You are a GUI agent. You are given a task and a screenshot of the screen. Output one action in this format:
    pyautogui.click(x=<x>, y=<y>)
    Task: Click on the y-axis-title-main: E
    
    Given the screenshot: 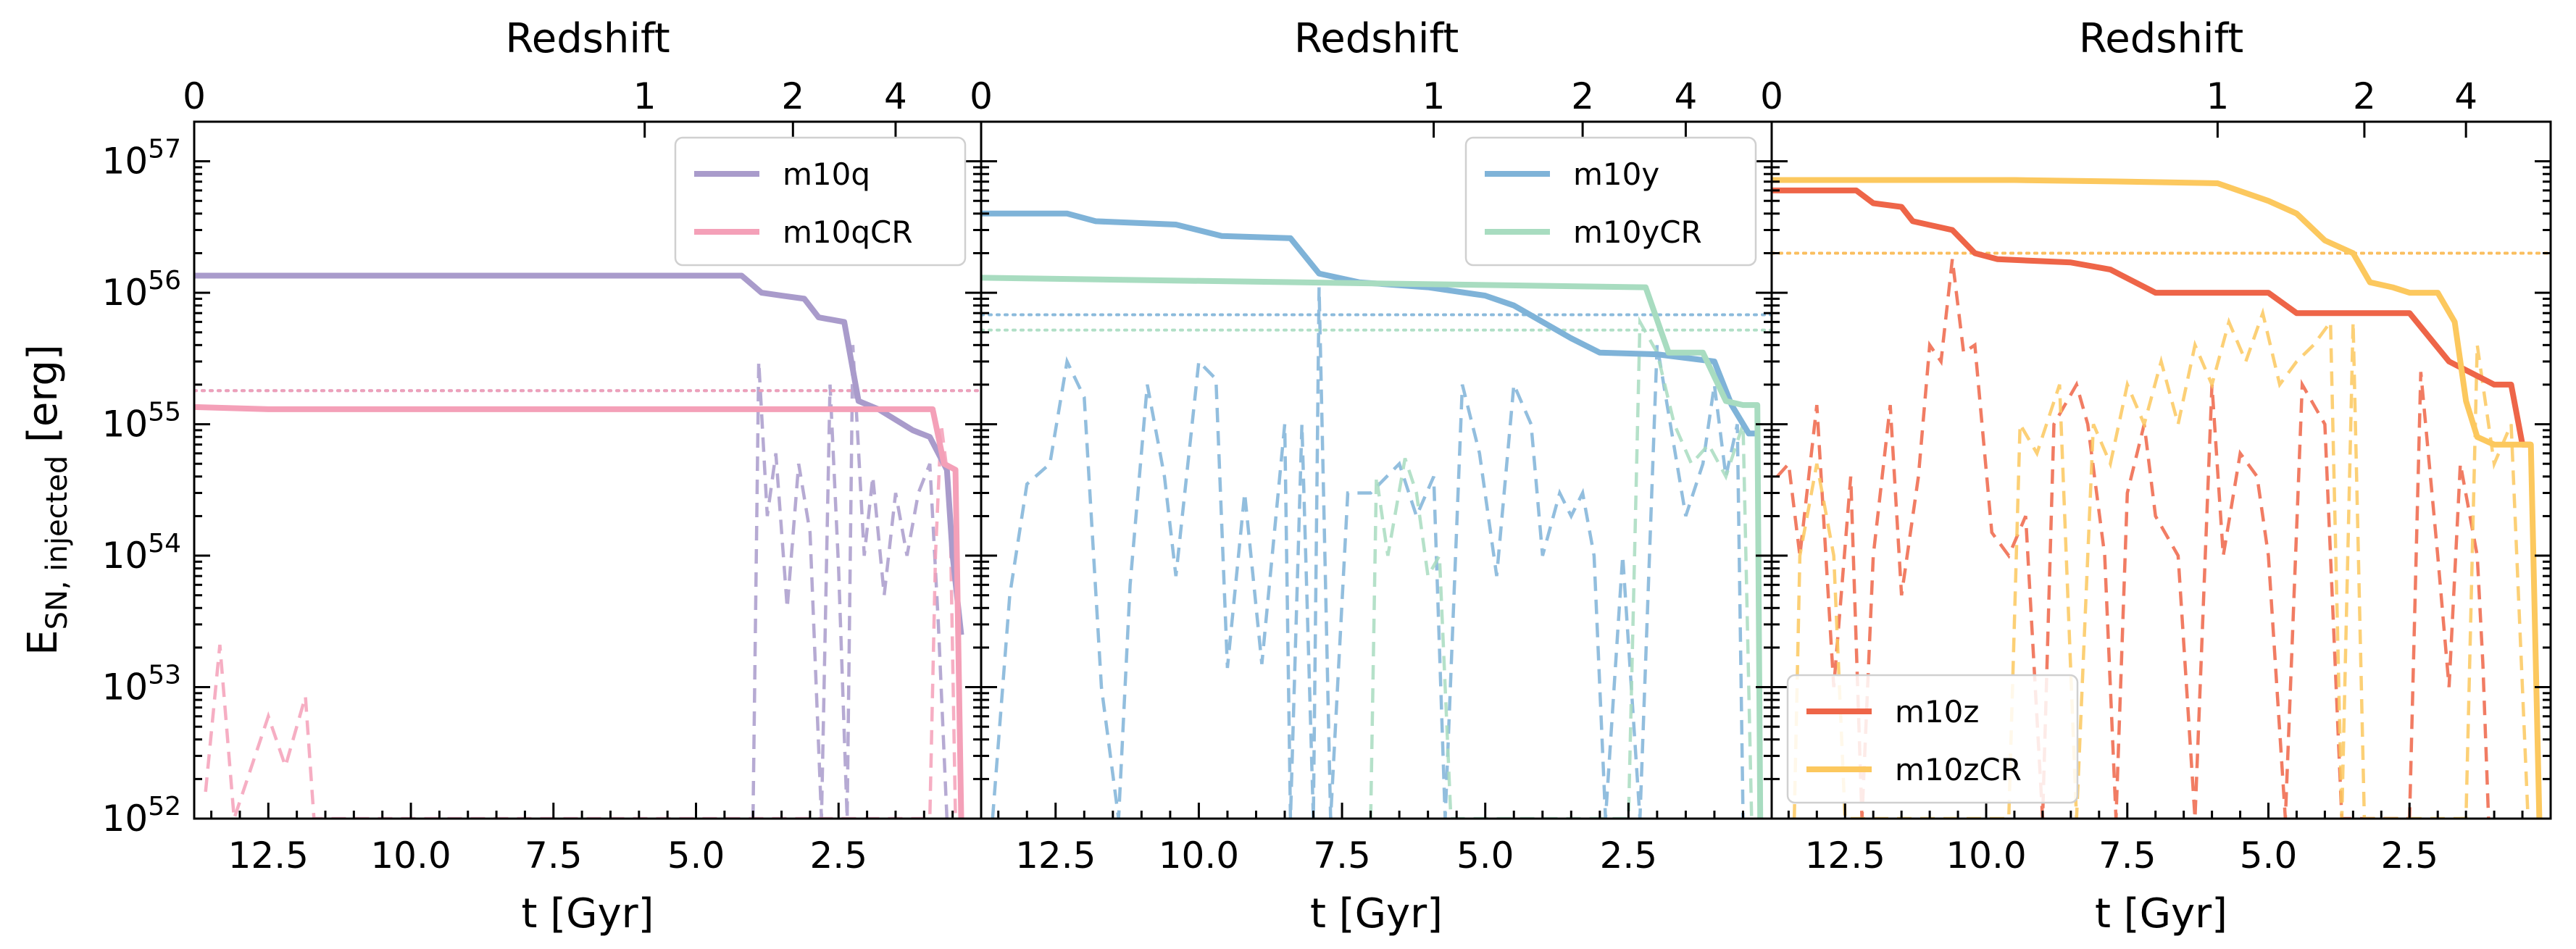 What is the action you would take?
    pyautogui.click(x=43, y=642)
    